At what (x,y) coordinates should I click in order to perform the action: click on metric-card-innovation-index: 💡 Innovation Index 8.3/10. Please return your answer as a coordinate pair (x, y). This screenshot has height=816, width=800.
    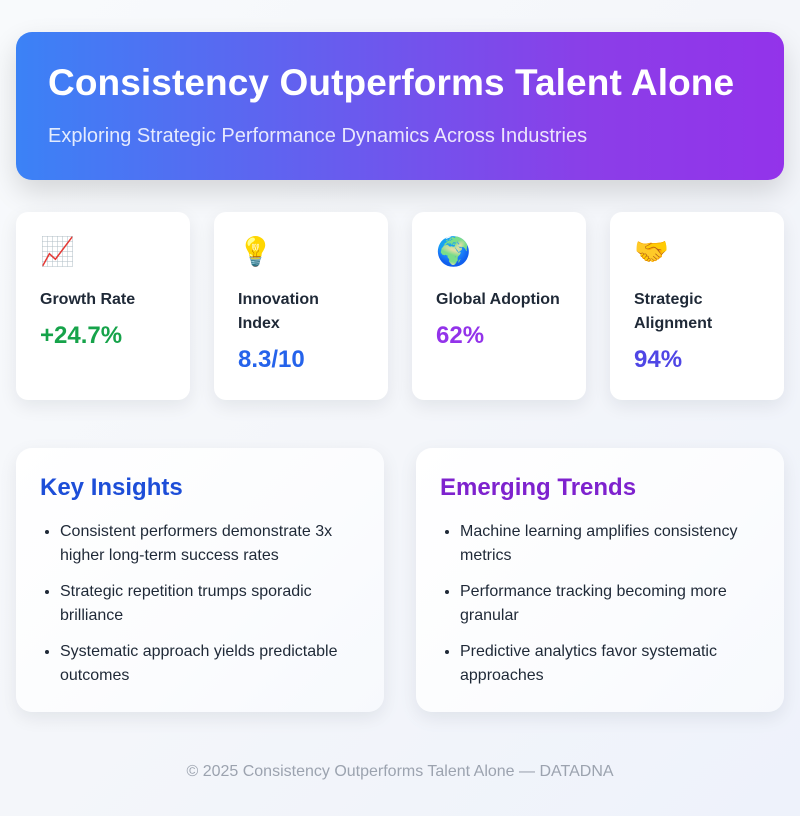
    Looking at the image, I should click on (301, 306).